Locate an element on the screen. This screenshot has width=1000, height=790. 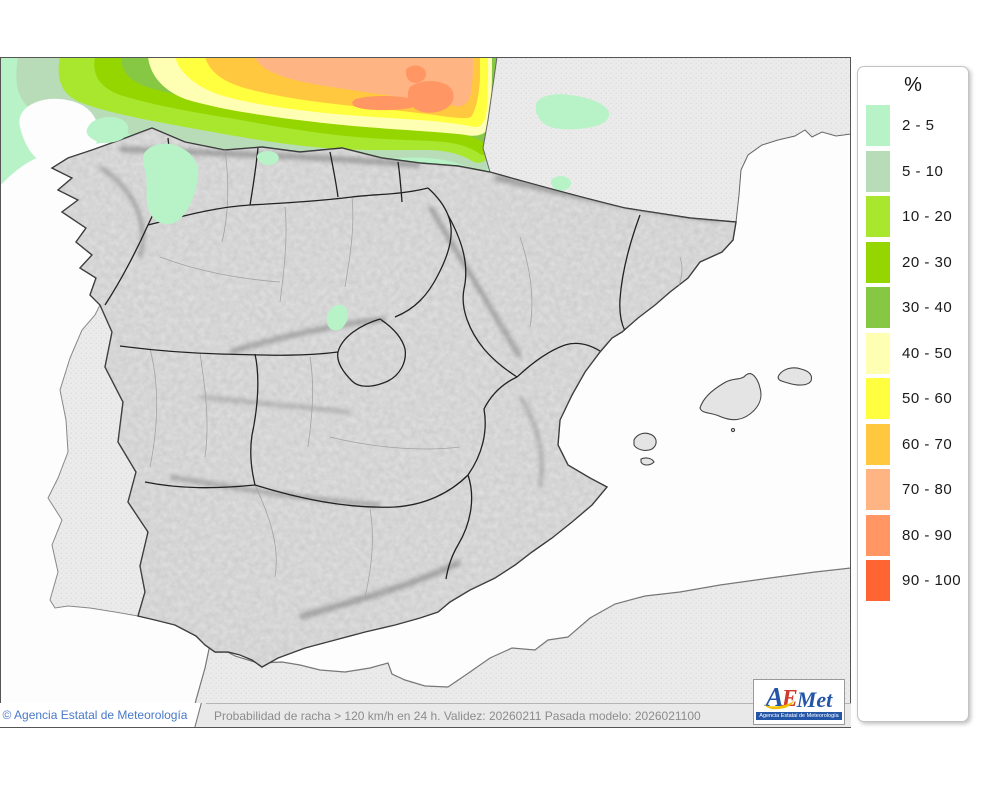
legend-row: 10 - 20 is located at coordinates (917, 217).